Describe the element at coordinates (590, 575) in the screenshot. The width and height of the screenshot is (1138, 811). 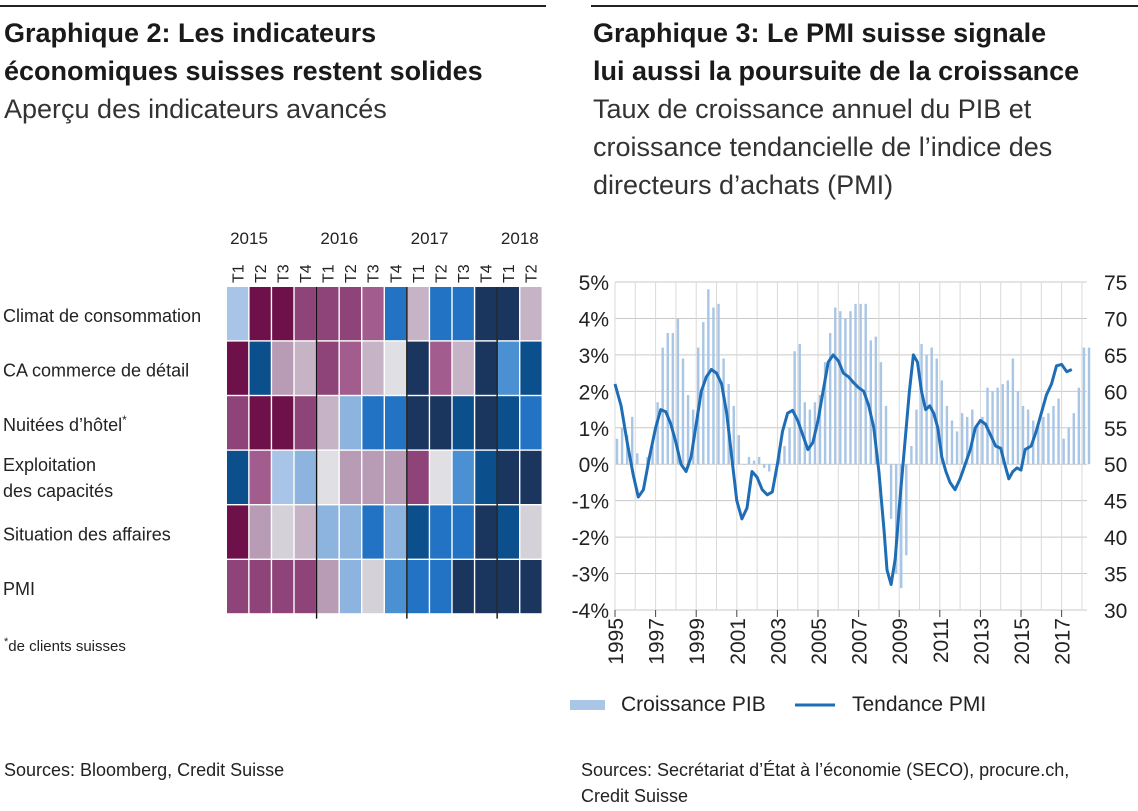
I see `y-left-tick-label: -3%` at that location.